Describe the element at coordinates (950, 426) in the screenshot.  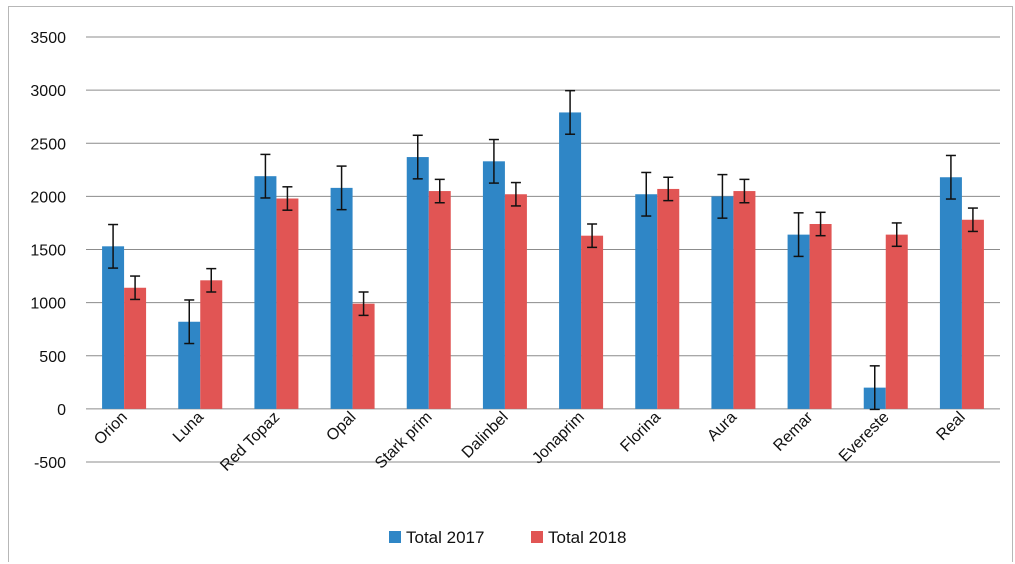
I see `x-tick-label: Real` at that location.